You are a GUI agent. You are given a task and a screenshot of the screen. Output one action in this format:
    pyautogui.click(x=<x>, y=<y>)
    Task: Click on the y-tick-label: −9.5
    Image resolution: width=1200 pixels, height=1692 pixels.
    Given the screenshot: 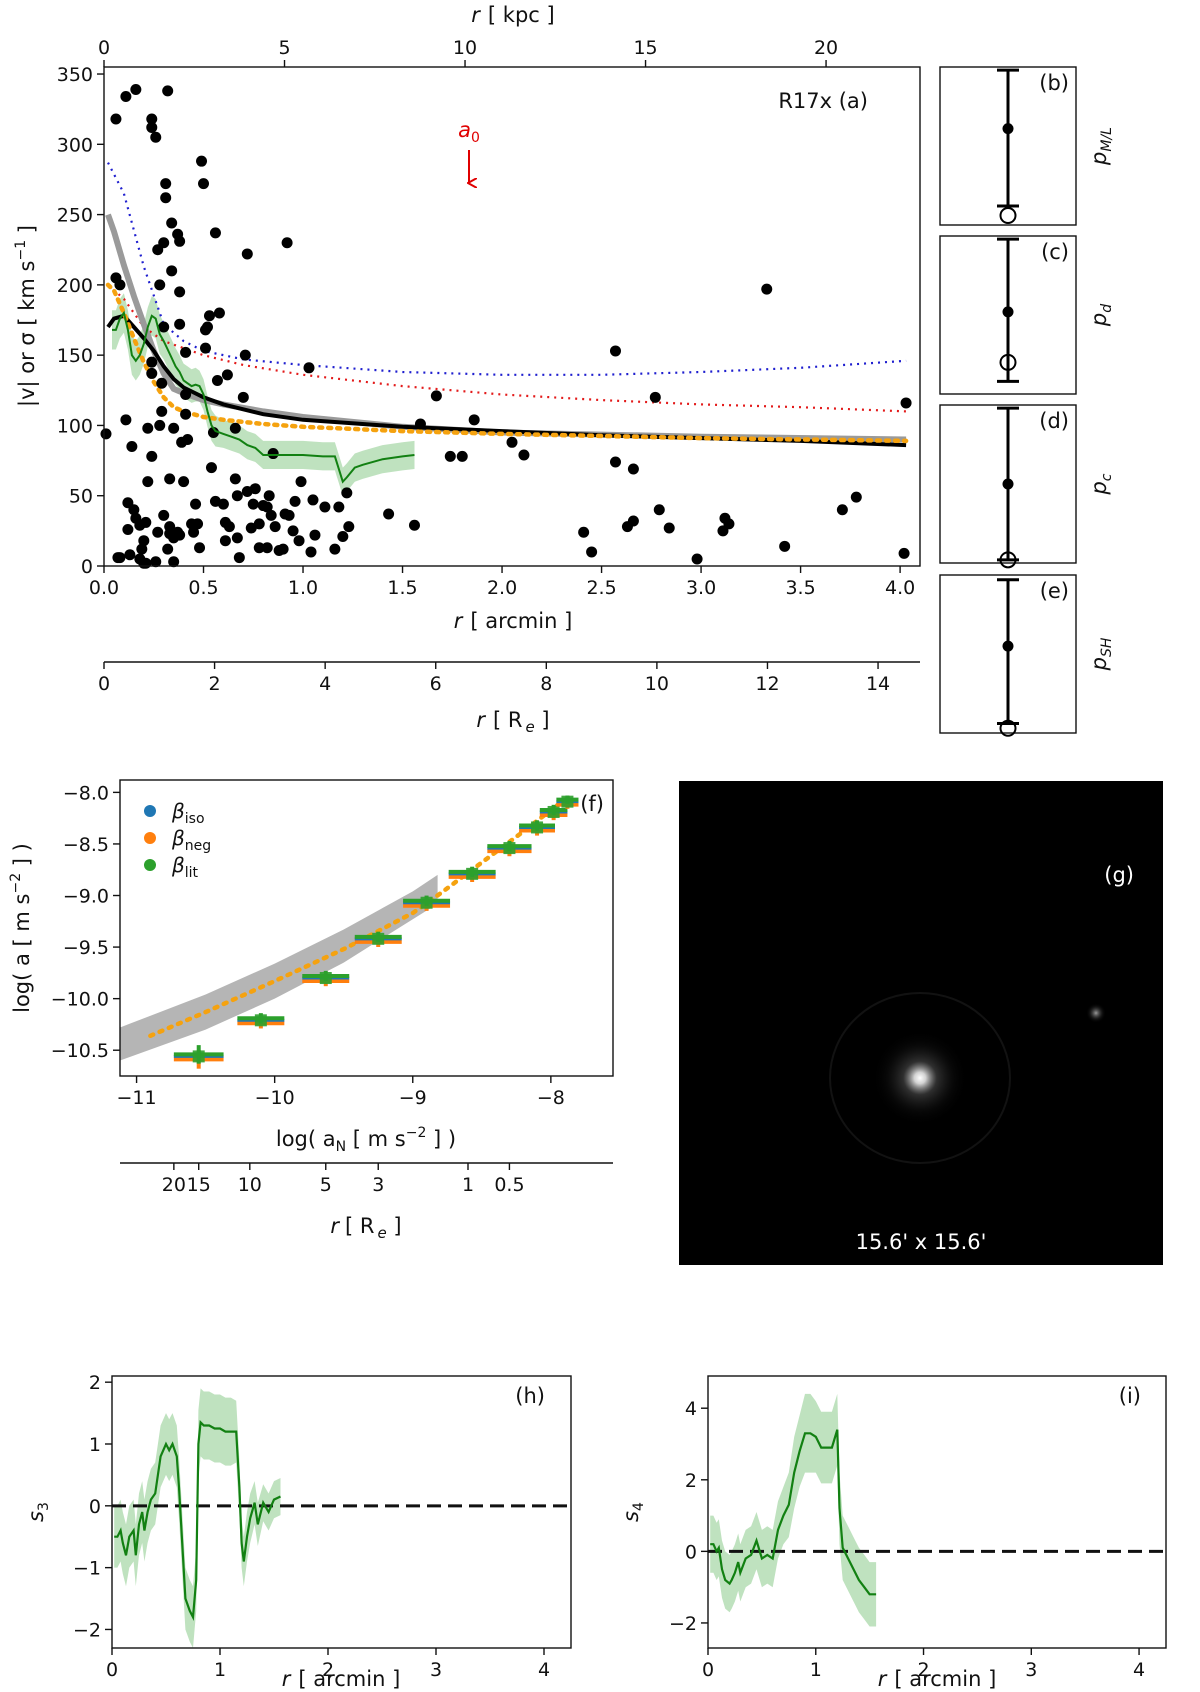 What is the action you would take?
    pyautogui.click(x=86, y=948)
    